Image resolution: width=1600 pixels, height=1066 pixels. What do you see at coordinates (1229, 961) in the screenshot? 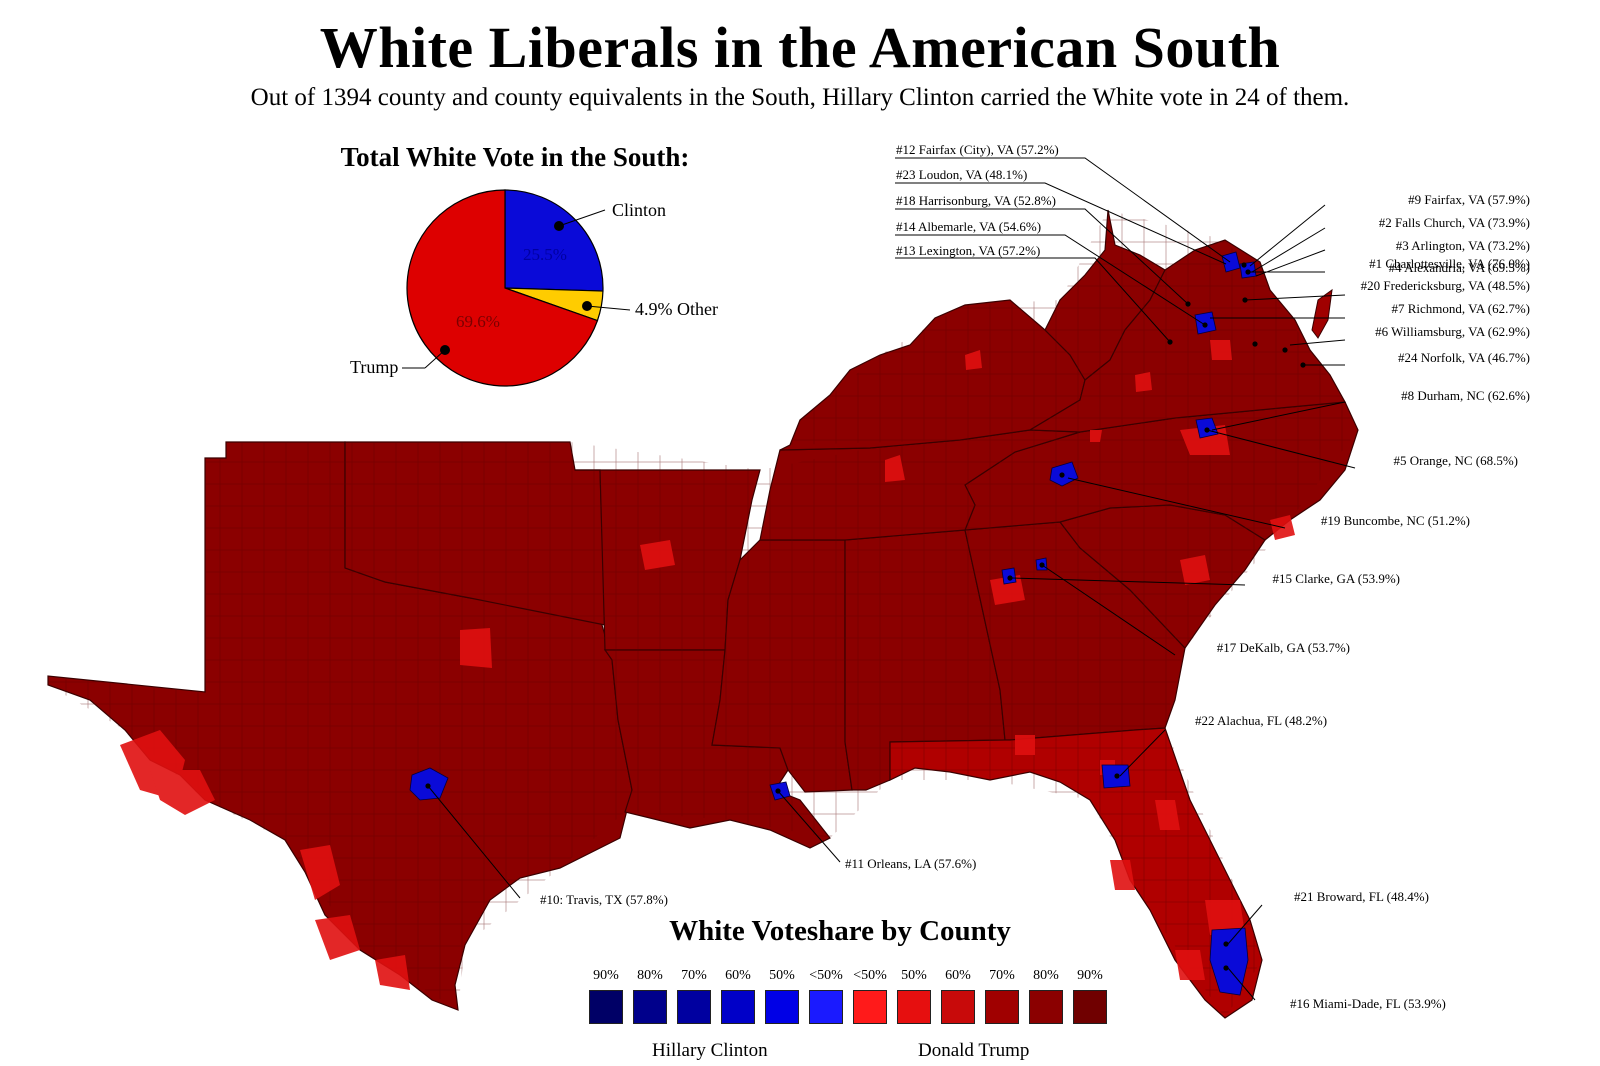
I see `county-miami-dade-broward` at bounding box center [1229, 961].